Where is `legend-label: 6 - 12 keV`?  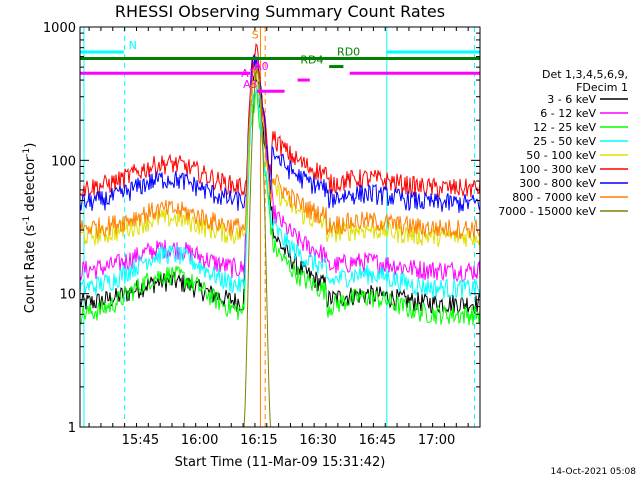 legend-label: 6 - 12 keV is located at coordinates (568, 113).